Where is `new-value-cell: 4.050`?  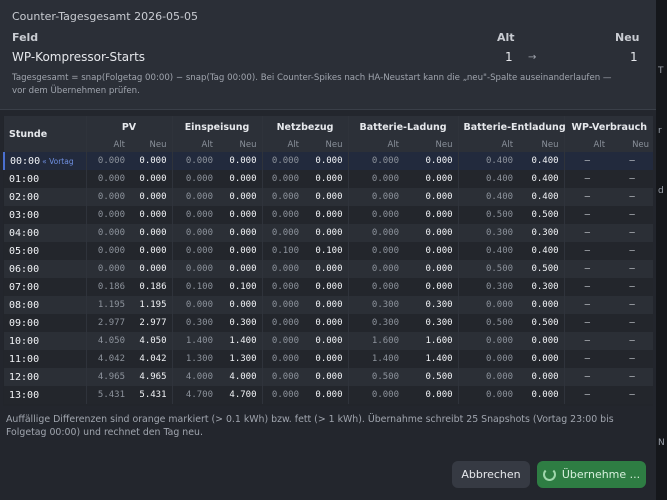
new-value-cell: 4.050 is located at coordinates (151, 341).